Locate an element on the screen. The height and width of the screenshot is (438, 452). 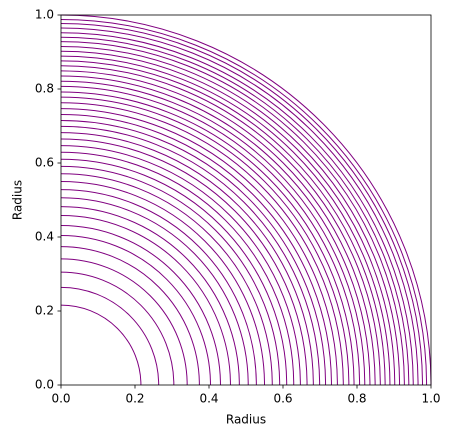
x-tick-label: 1.0 is located at coordinates (430, 399).